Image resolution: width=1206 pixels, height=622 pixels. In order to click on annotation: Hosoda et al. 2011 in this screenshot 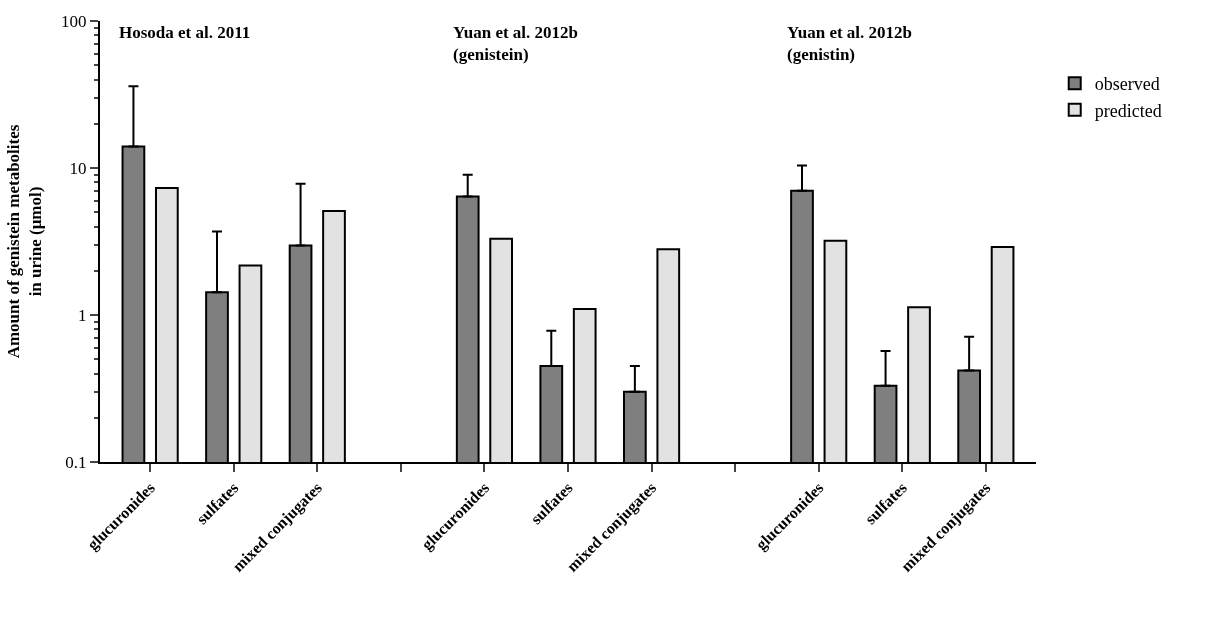, I will do `click(185, 32)`.